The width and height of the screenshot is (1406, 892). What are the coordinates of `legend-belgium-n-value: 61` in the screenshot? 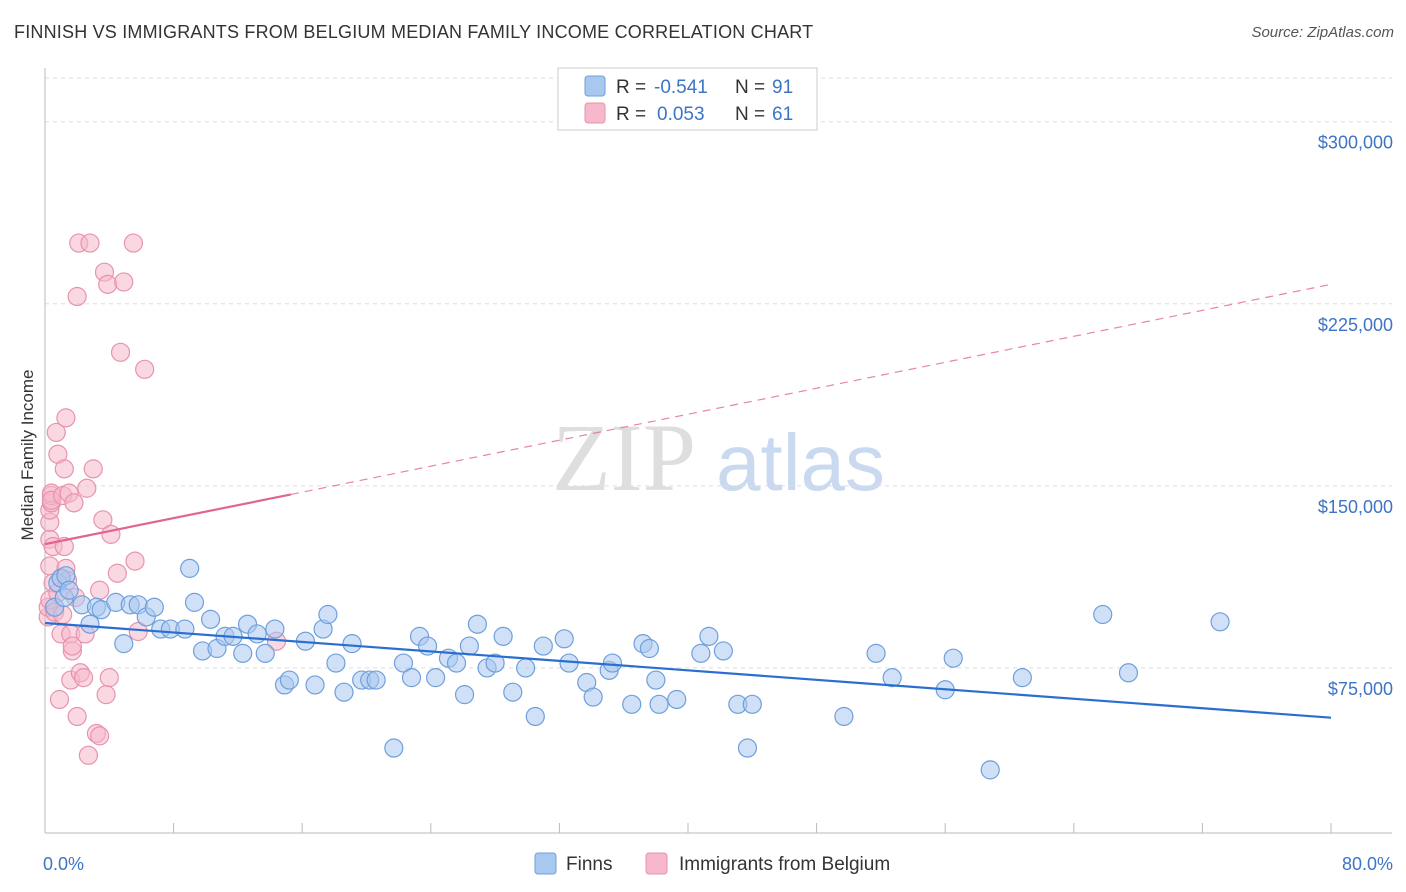 It's located at (782, 114).